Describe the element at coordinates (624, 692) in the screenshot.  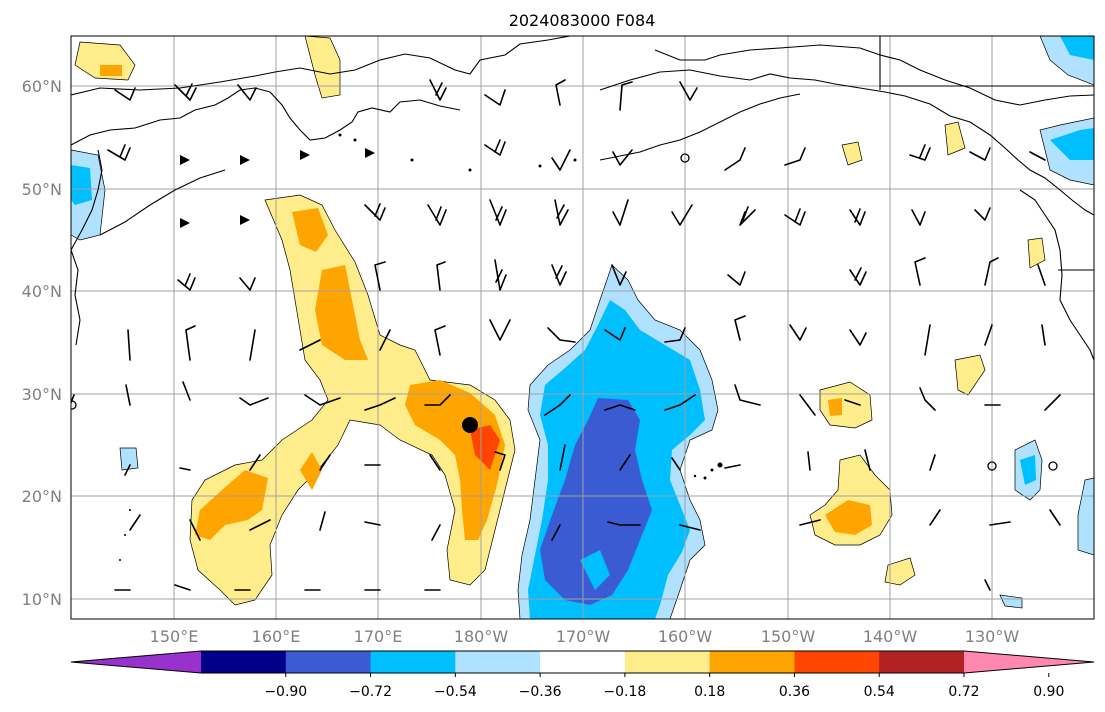
I see `colorbar-tick-label: −0.18` at that location.